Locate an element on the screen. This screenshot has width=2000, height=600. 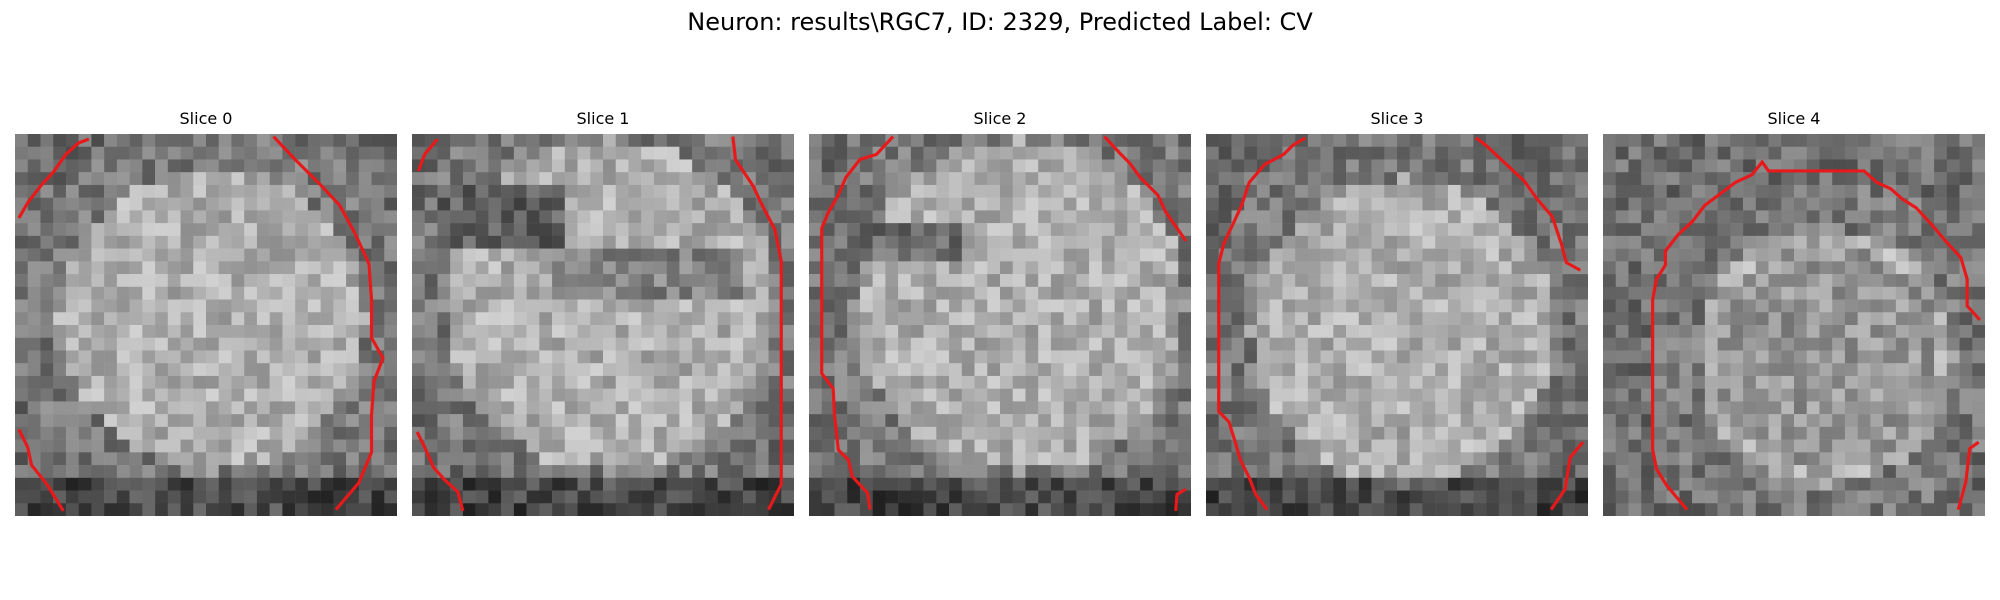
slice-title: Slice 3 is located at coordinates (1397, 118).